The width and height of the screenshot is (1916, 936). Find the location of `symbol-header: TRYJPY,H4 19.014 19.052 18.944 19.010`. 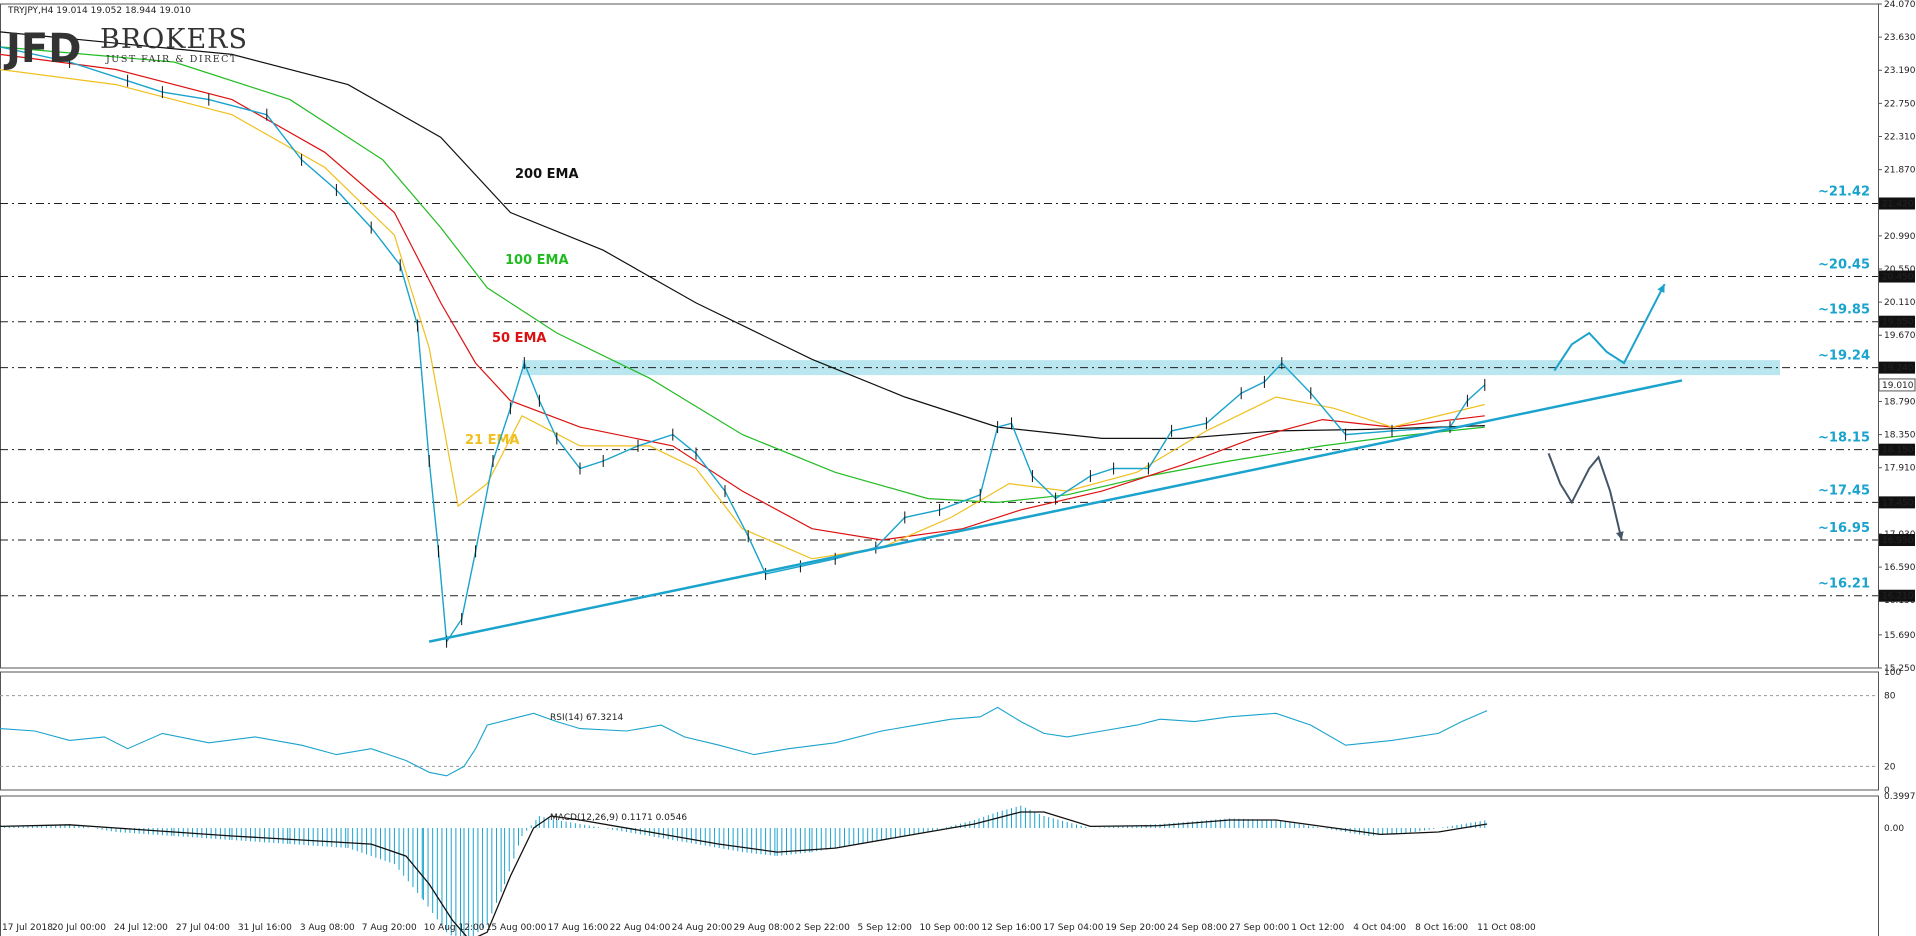

symbol-header: TRYJPY,H4 19.014 19.052 18.944 19.010 is located at coordinates (99, 11).